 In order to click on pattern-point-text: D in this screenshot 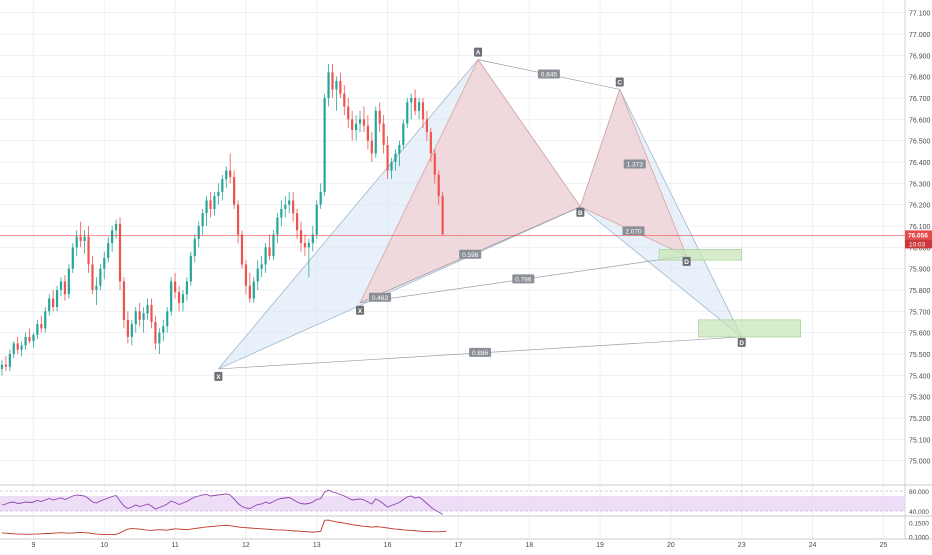, I will do `click(741, 343)`.